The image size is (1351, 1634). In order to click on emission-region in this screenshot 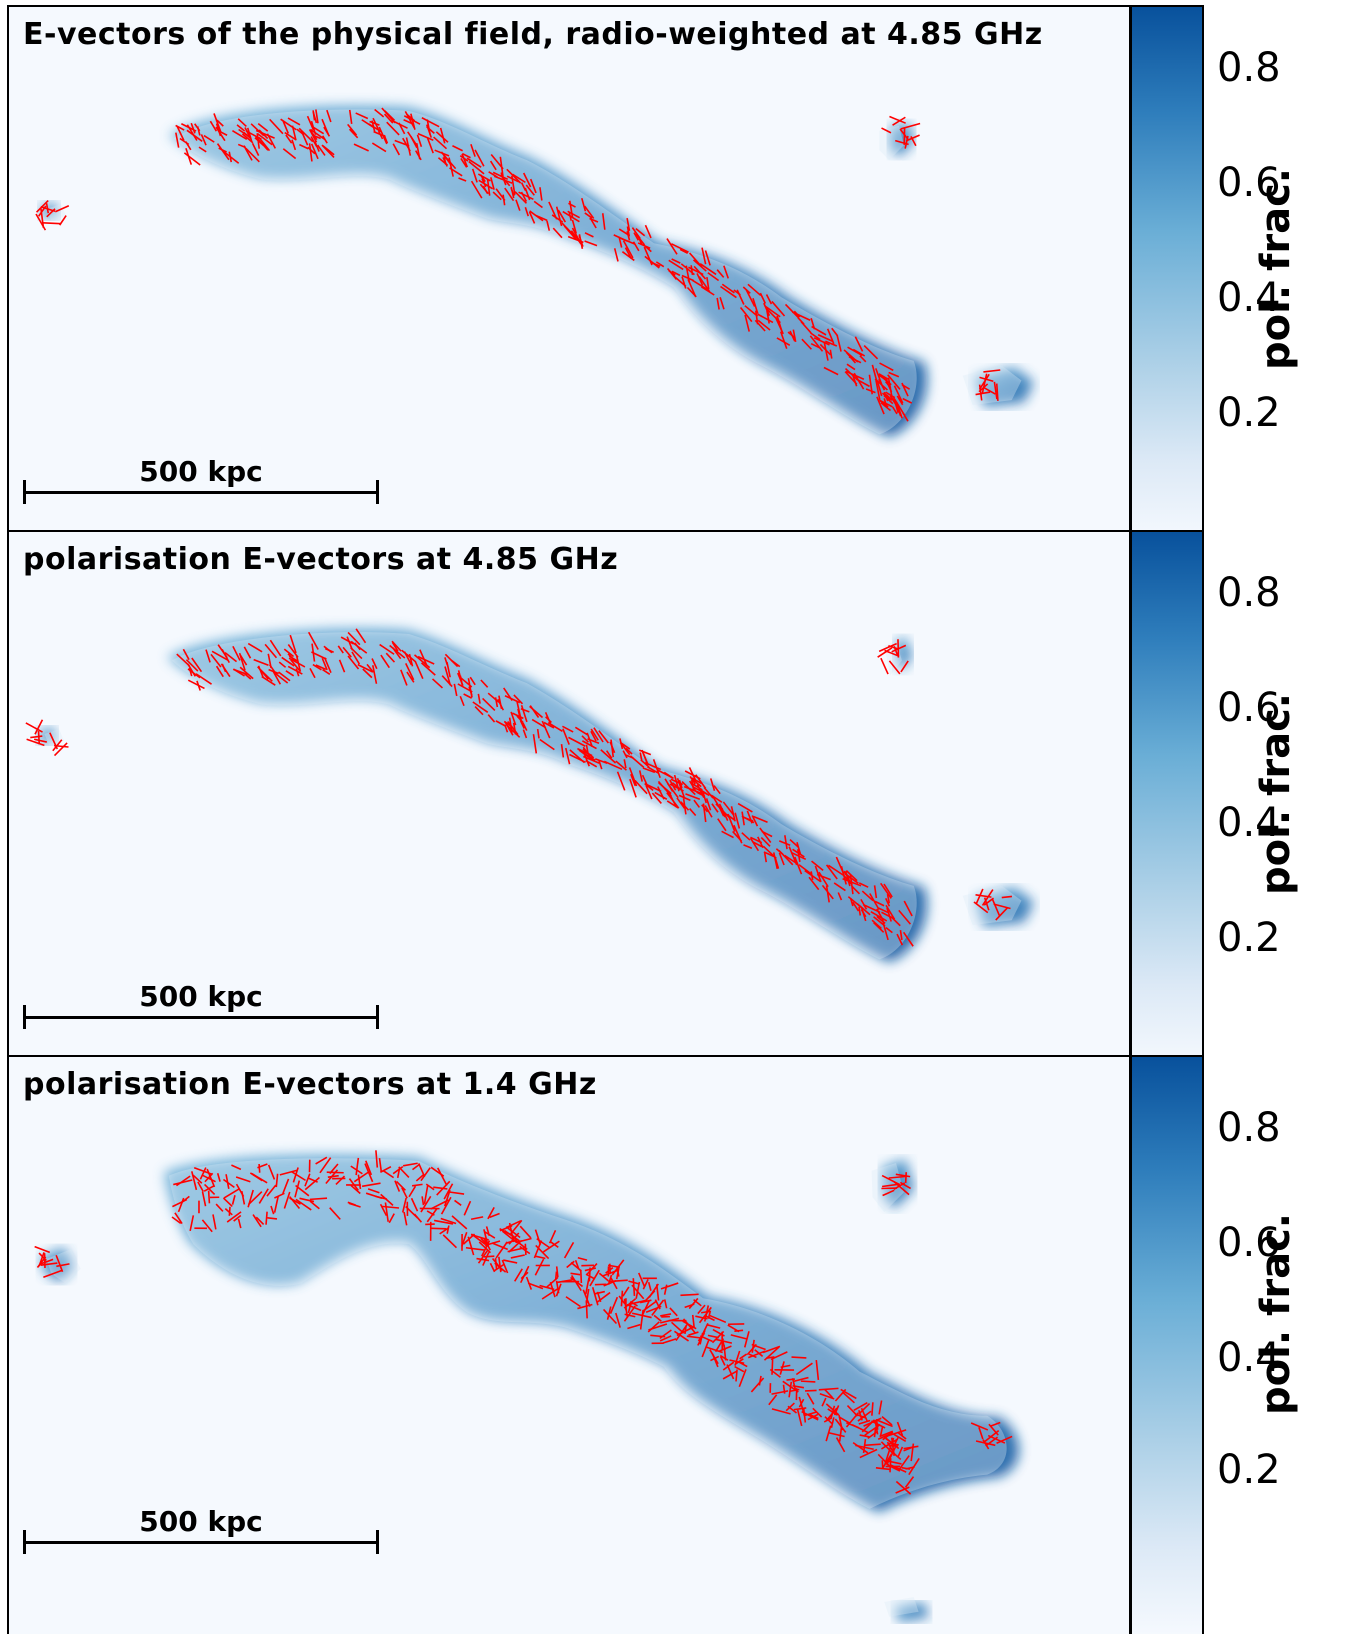, I will do `click(1004, 387)`.